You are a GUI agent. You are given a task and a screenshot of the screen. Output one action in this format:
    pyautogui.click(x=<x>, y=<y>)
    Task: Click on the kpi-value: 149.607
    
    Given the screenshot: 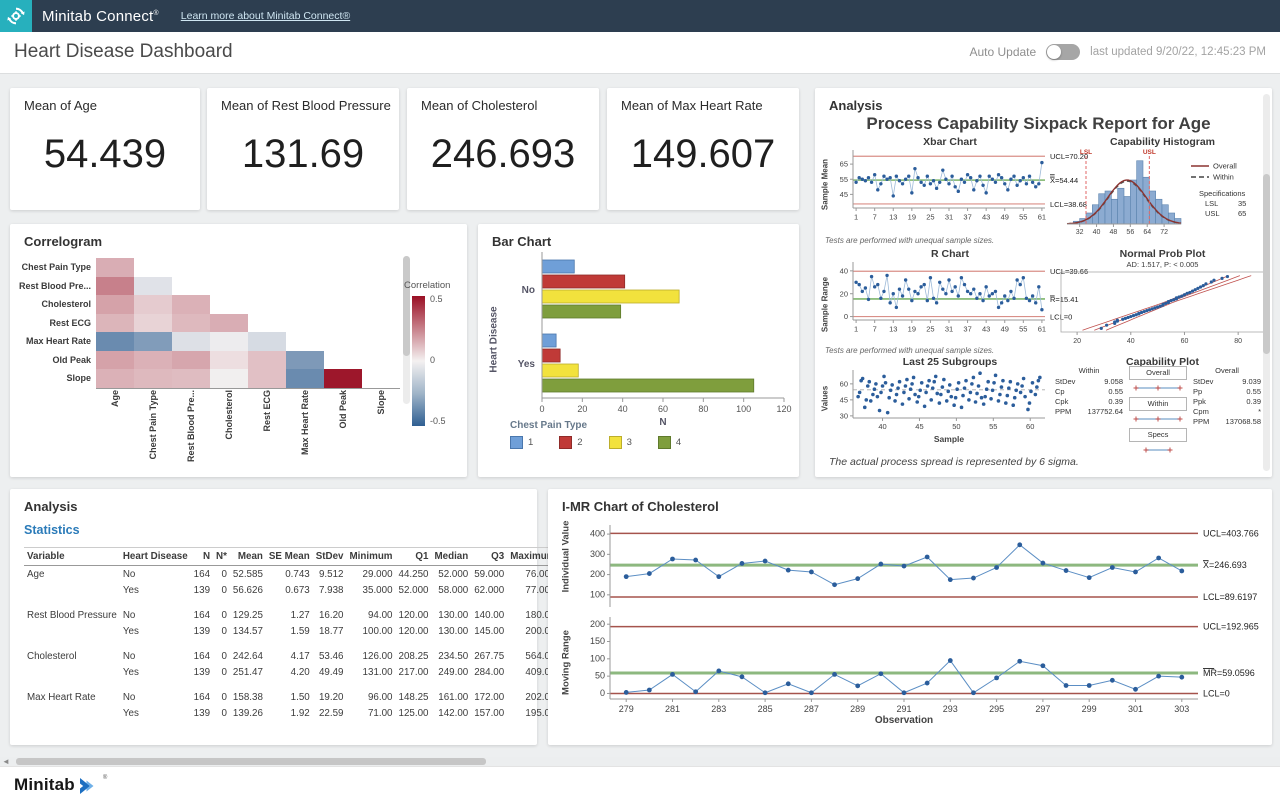 What is the action you would take?
    pyautogui.click(x=703, y=154)
    